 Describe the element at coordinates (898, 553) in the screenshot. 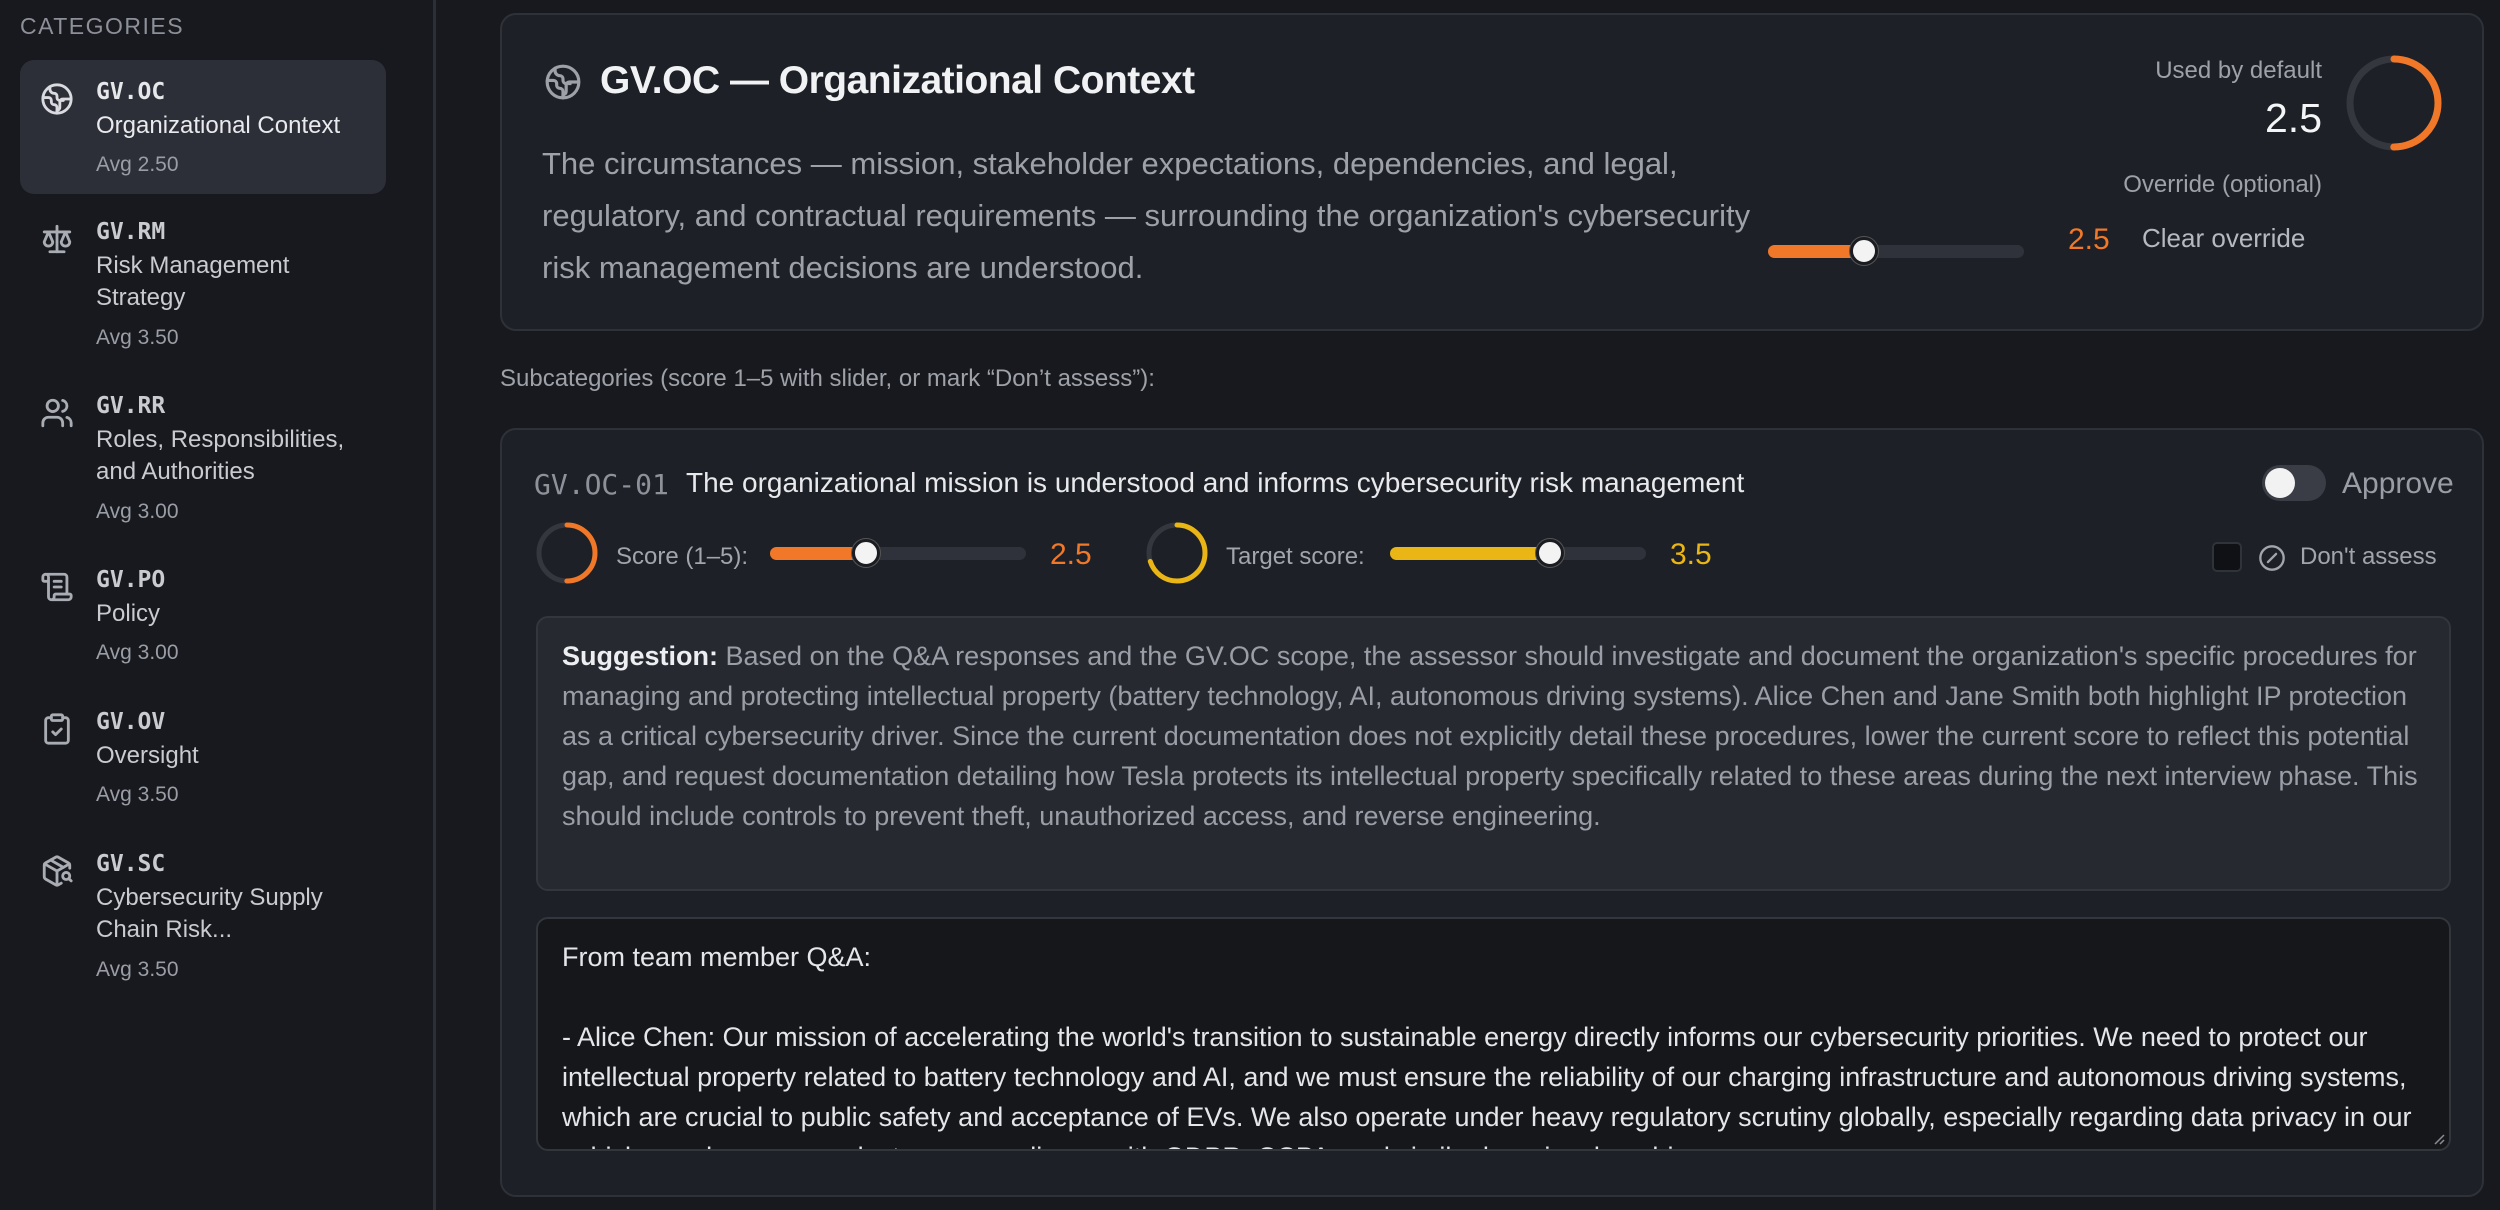

I see `score-slider` at that location.